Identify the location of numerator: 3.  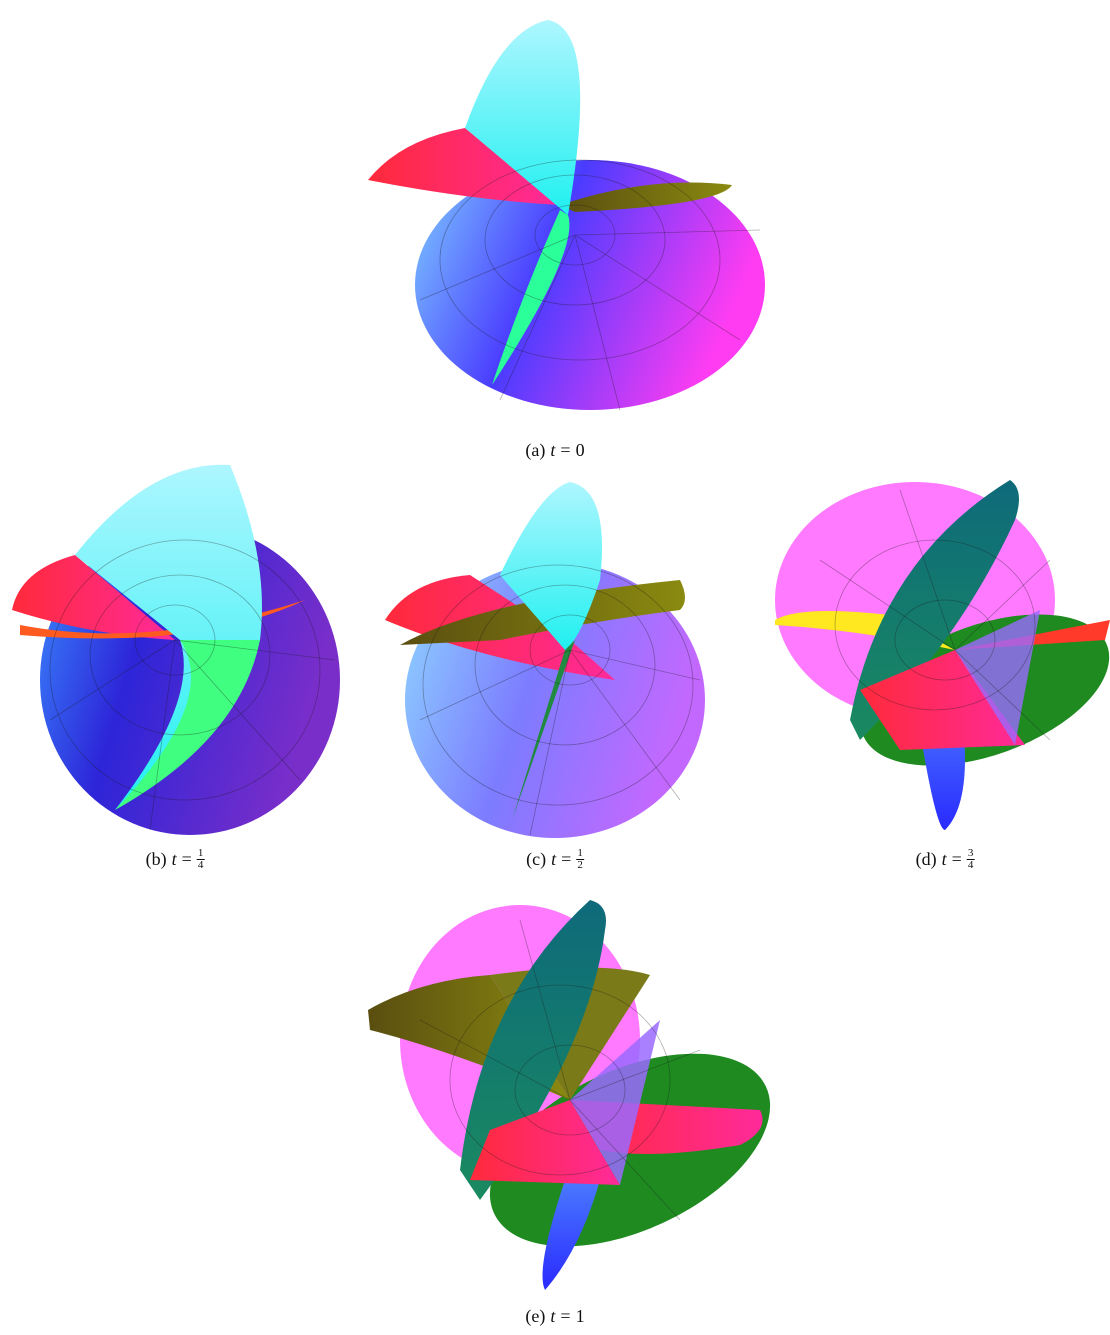
(970, 853).